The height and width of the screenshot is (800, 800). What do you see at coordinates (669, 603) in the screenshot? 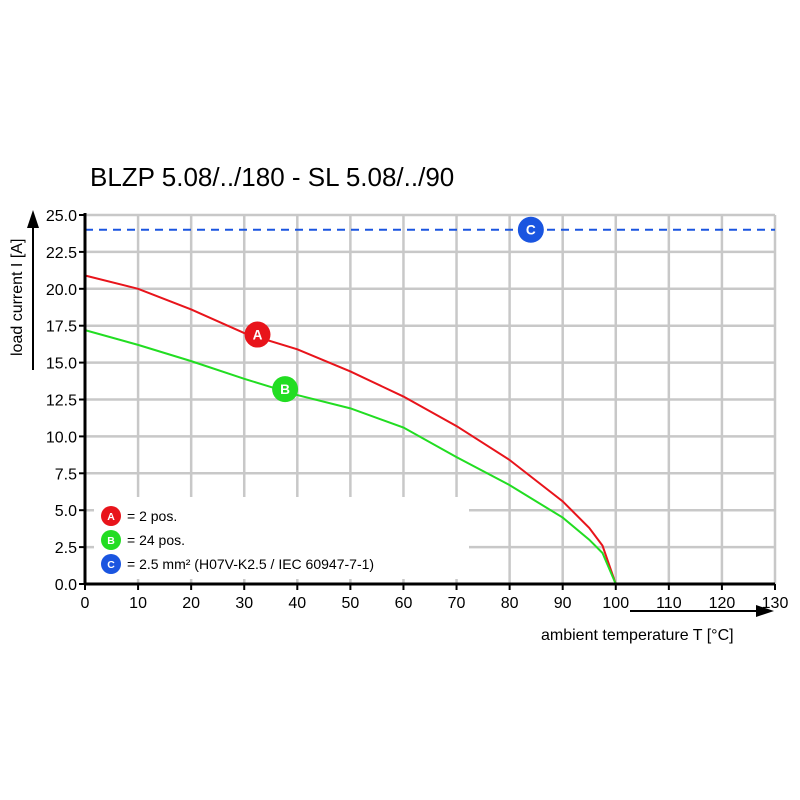
I see `x-tick-label: 110` at bounding box center [669, 603].